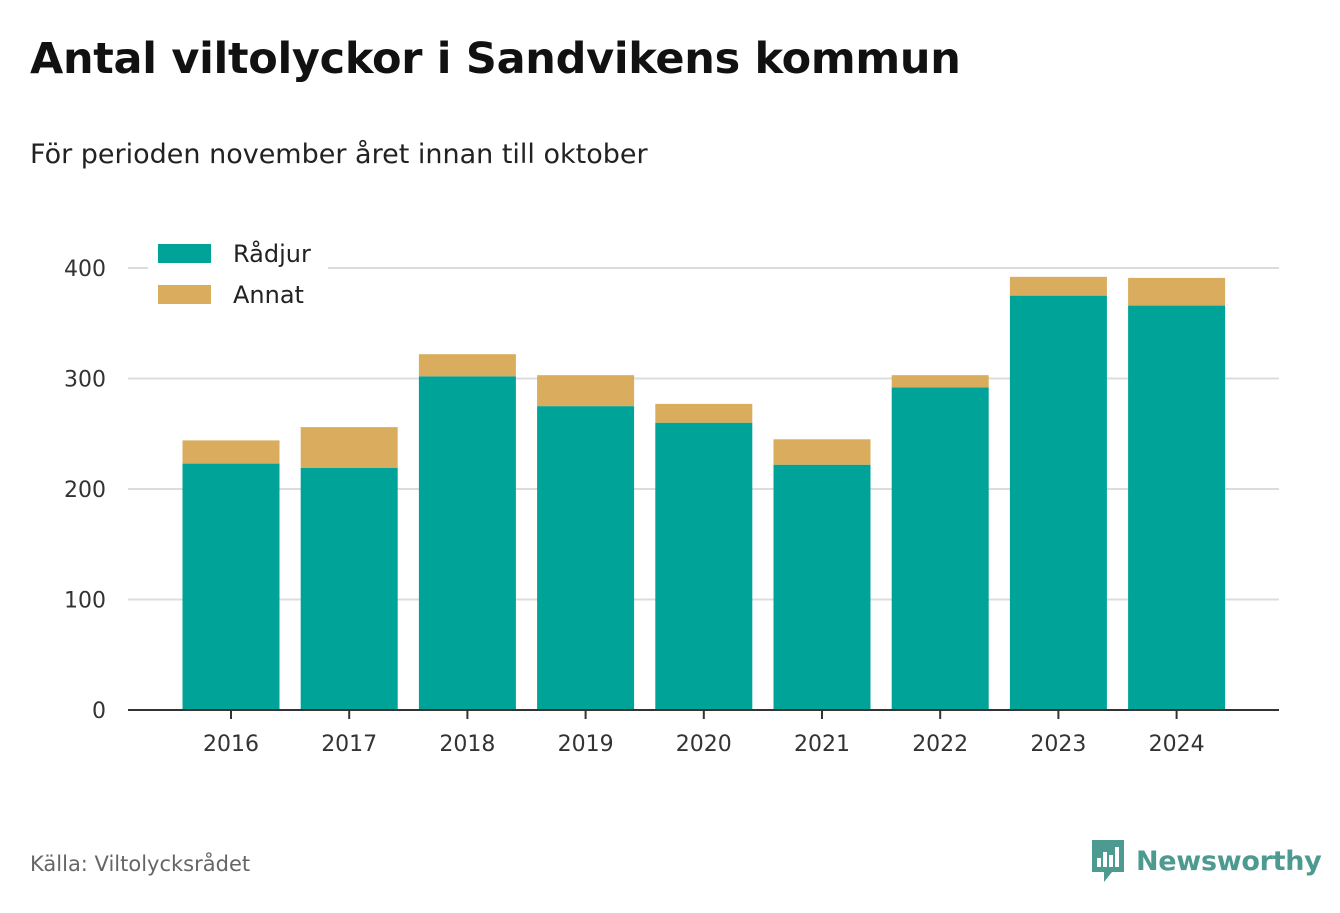 This screenshot has width=1340, height=913. What do you see at coordinates (704, 744) in the screenshot?
I see `x-tick-label: 2020` at bounding box center [704, 744].